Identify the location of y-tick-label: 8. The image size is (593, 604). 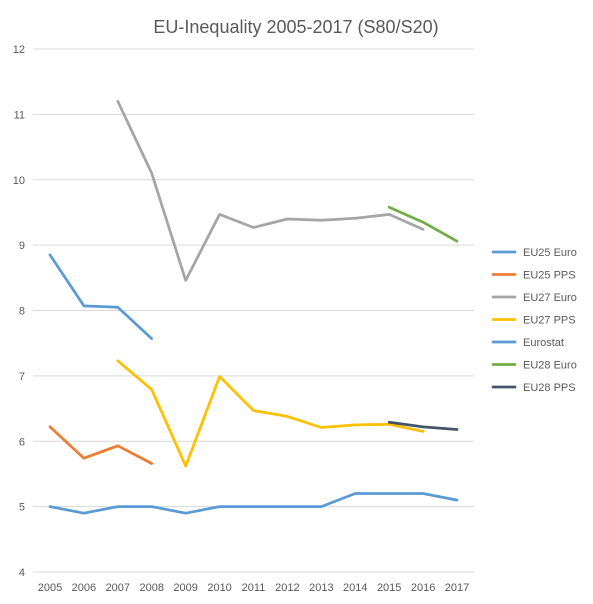
(22, 312).